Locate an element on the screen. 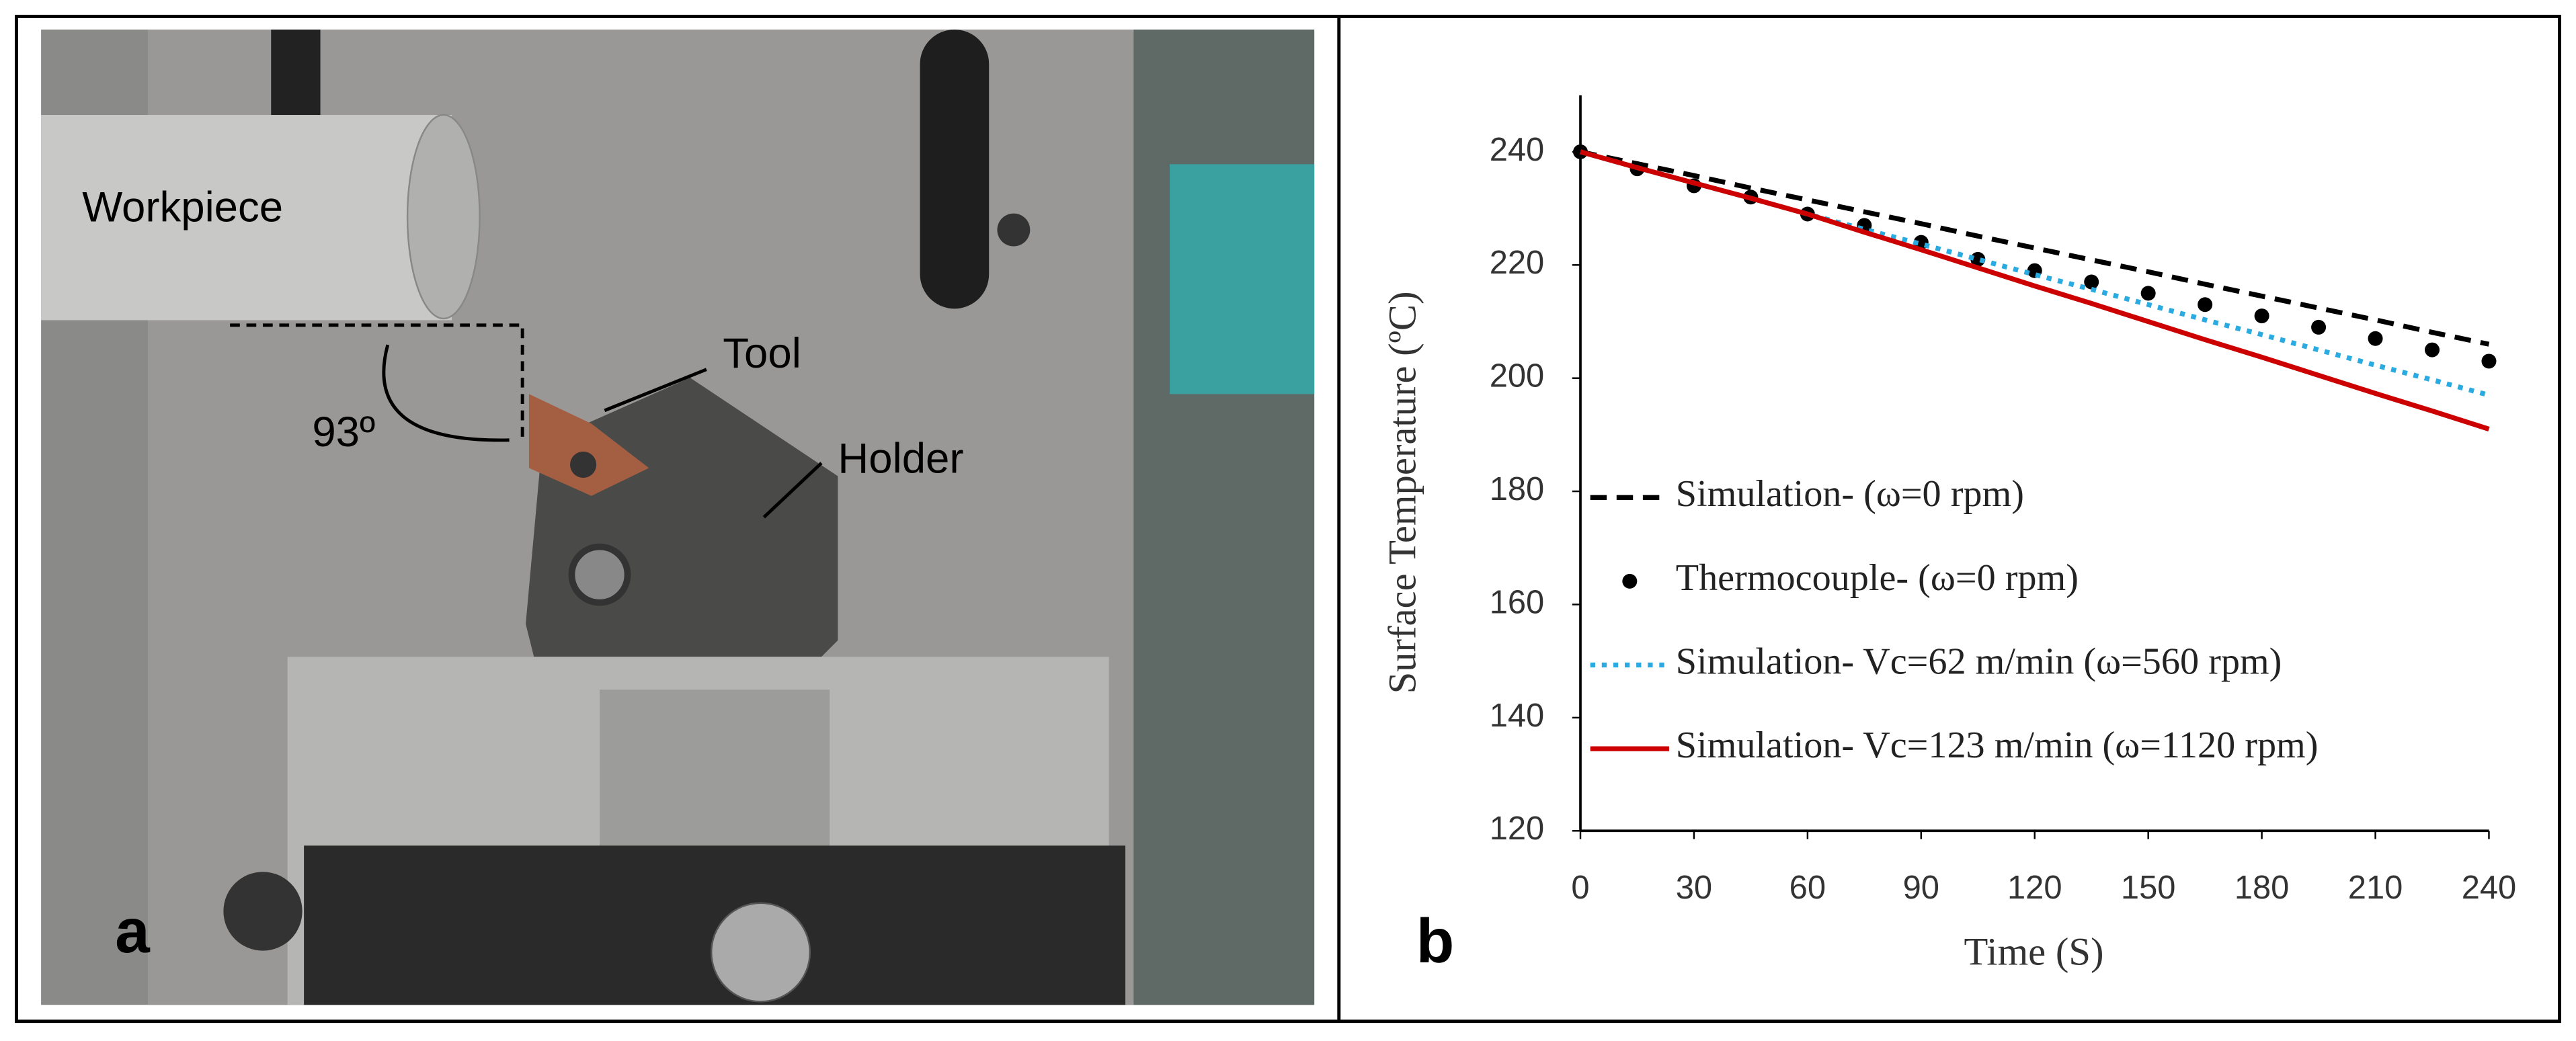 This screenshot has height=1041, width=2576. x-tick-label: 120 is located at coordinates (2034, 888).